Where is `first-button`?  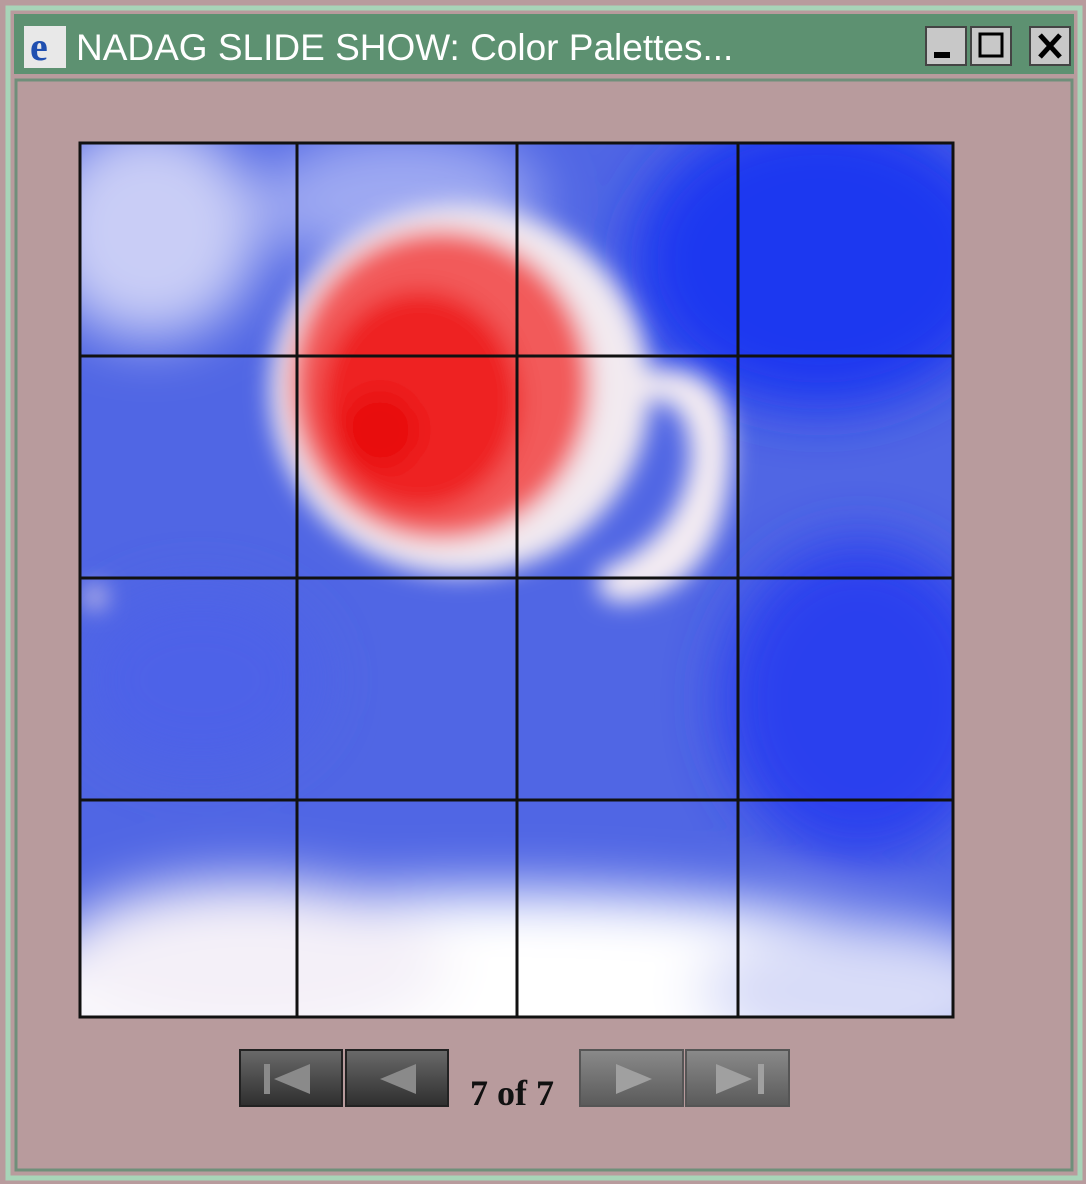
first-button is located at coordinates (291, 1078).